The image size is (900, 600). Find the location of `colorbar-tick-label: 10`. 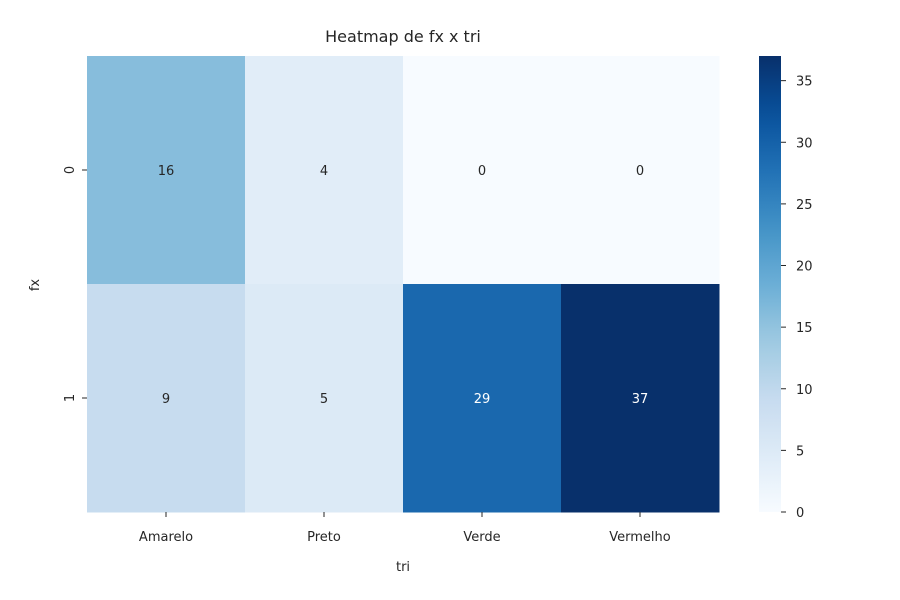

colorbar-tick-label: 10 is located at coordinates (804, 390).